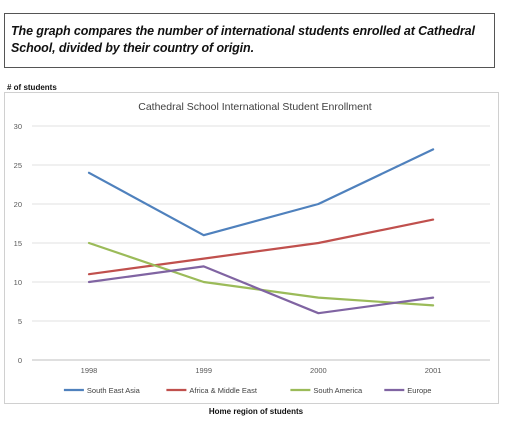 Image resolution: width=512 pixels, height=425 pixels. I want to click on y-tick-label: 10, so click(18, 282).